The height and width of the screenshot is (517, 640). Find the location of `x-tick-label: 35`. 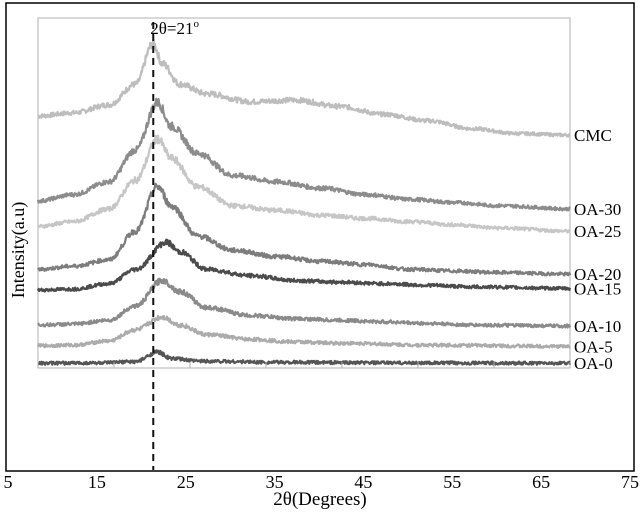

x-tick-label: 35 is located at coordinates (275, 482).